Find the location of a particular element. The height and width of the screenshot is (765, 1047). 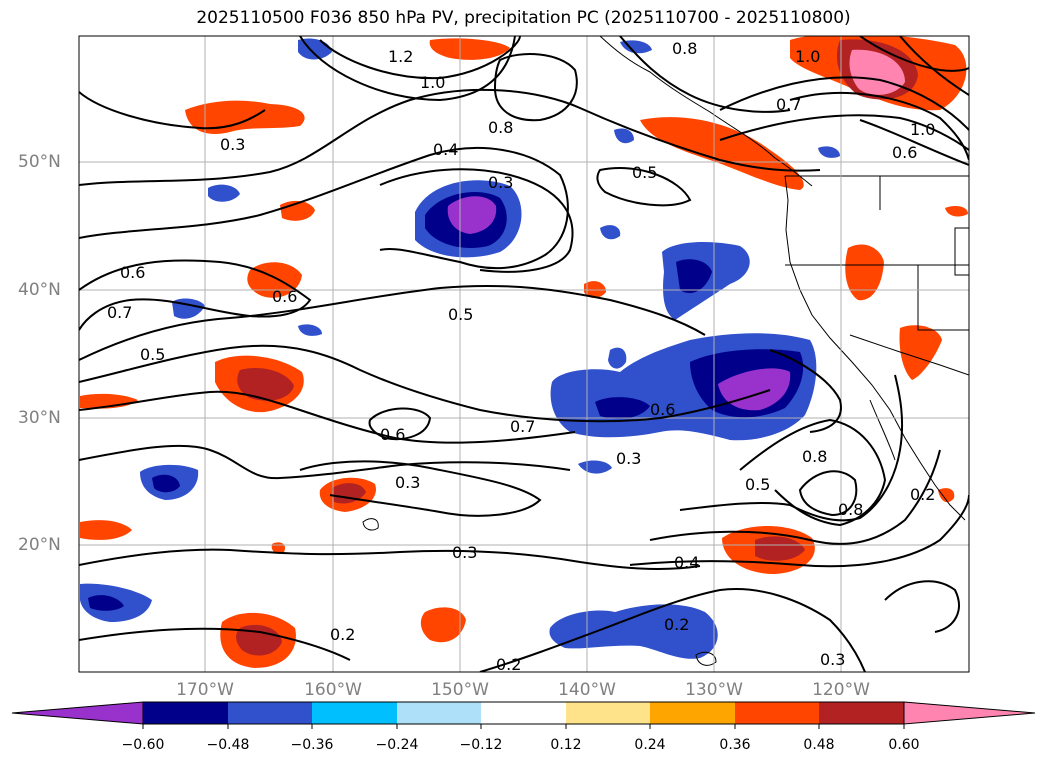

border-line is located at coordinates (943, 298).